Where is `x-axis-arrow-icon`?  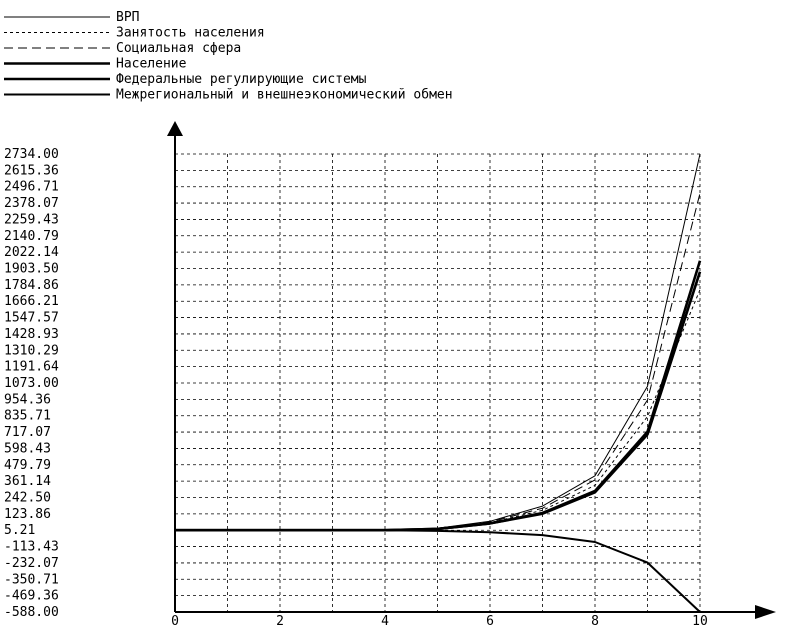
x-axis-arrow-icon is located at coordinates (765, 612).